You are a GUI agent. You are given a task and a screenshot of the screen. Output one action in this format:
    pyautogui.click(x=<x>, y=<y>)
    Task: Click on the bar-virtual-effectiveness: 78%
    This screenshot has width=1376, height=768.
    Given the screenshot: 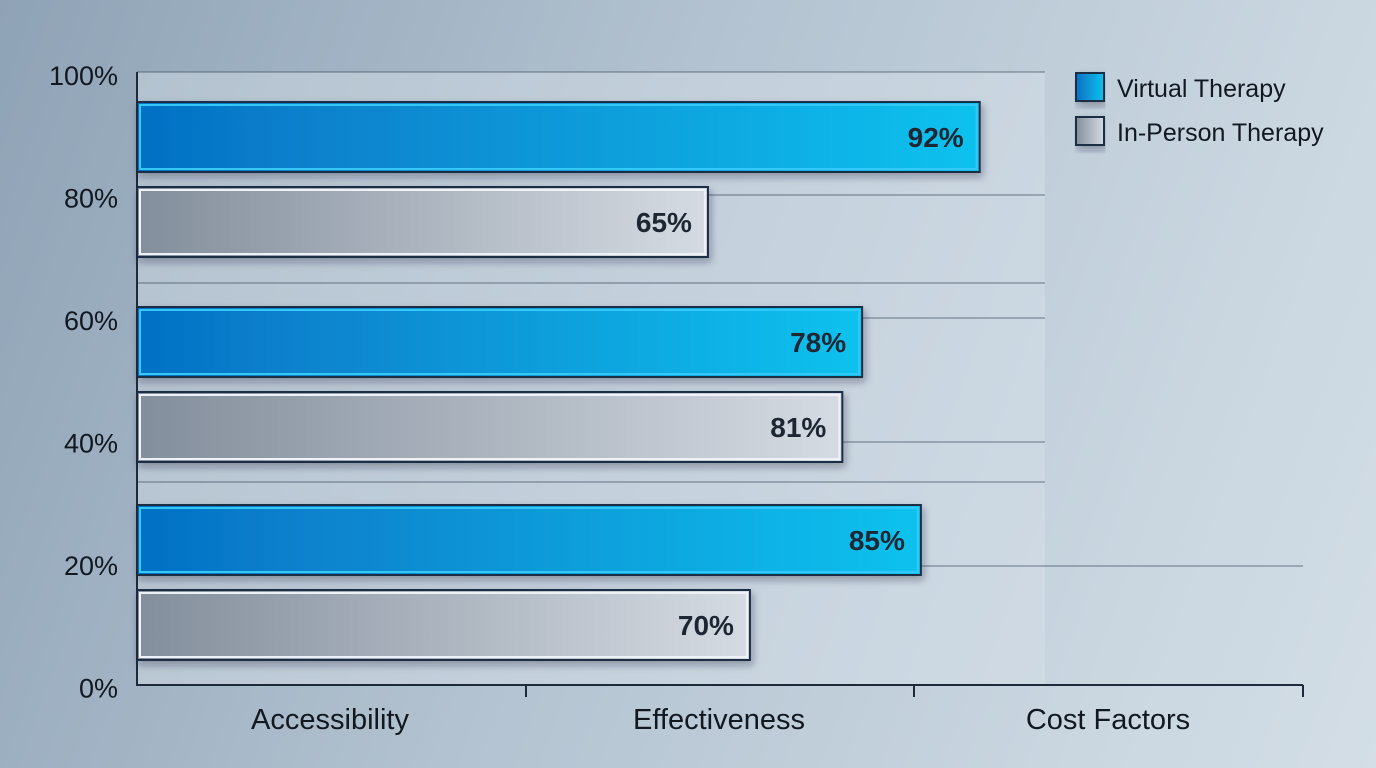 What is the action you would take?
    pyautogui.click(x=500, y=342)
    